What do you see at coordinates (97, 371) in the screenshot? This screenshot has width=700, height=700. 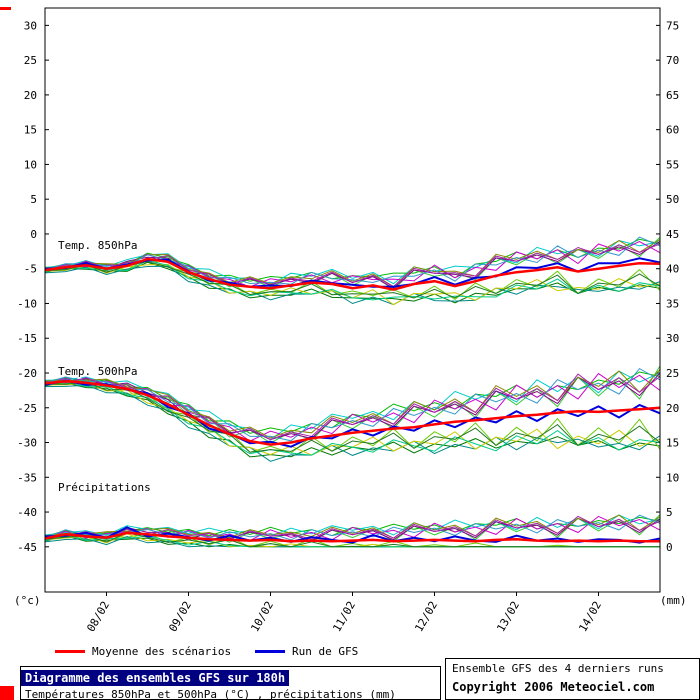 I see `band-label: Temp. 500hPa` at bounding box center [97, 371].